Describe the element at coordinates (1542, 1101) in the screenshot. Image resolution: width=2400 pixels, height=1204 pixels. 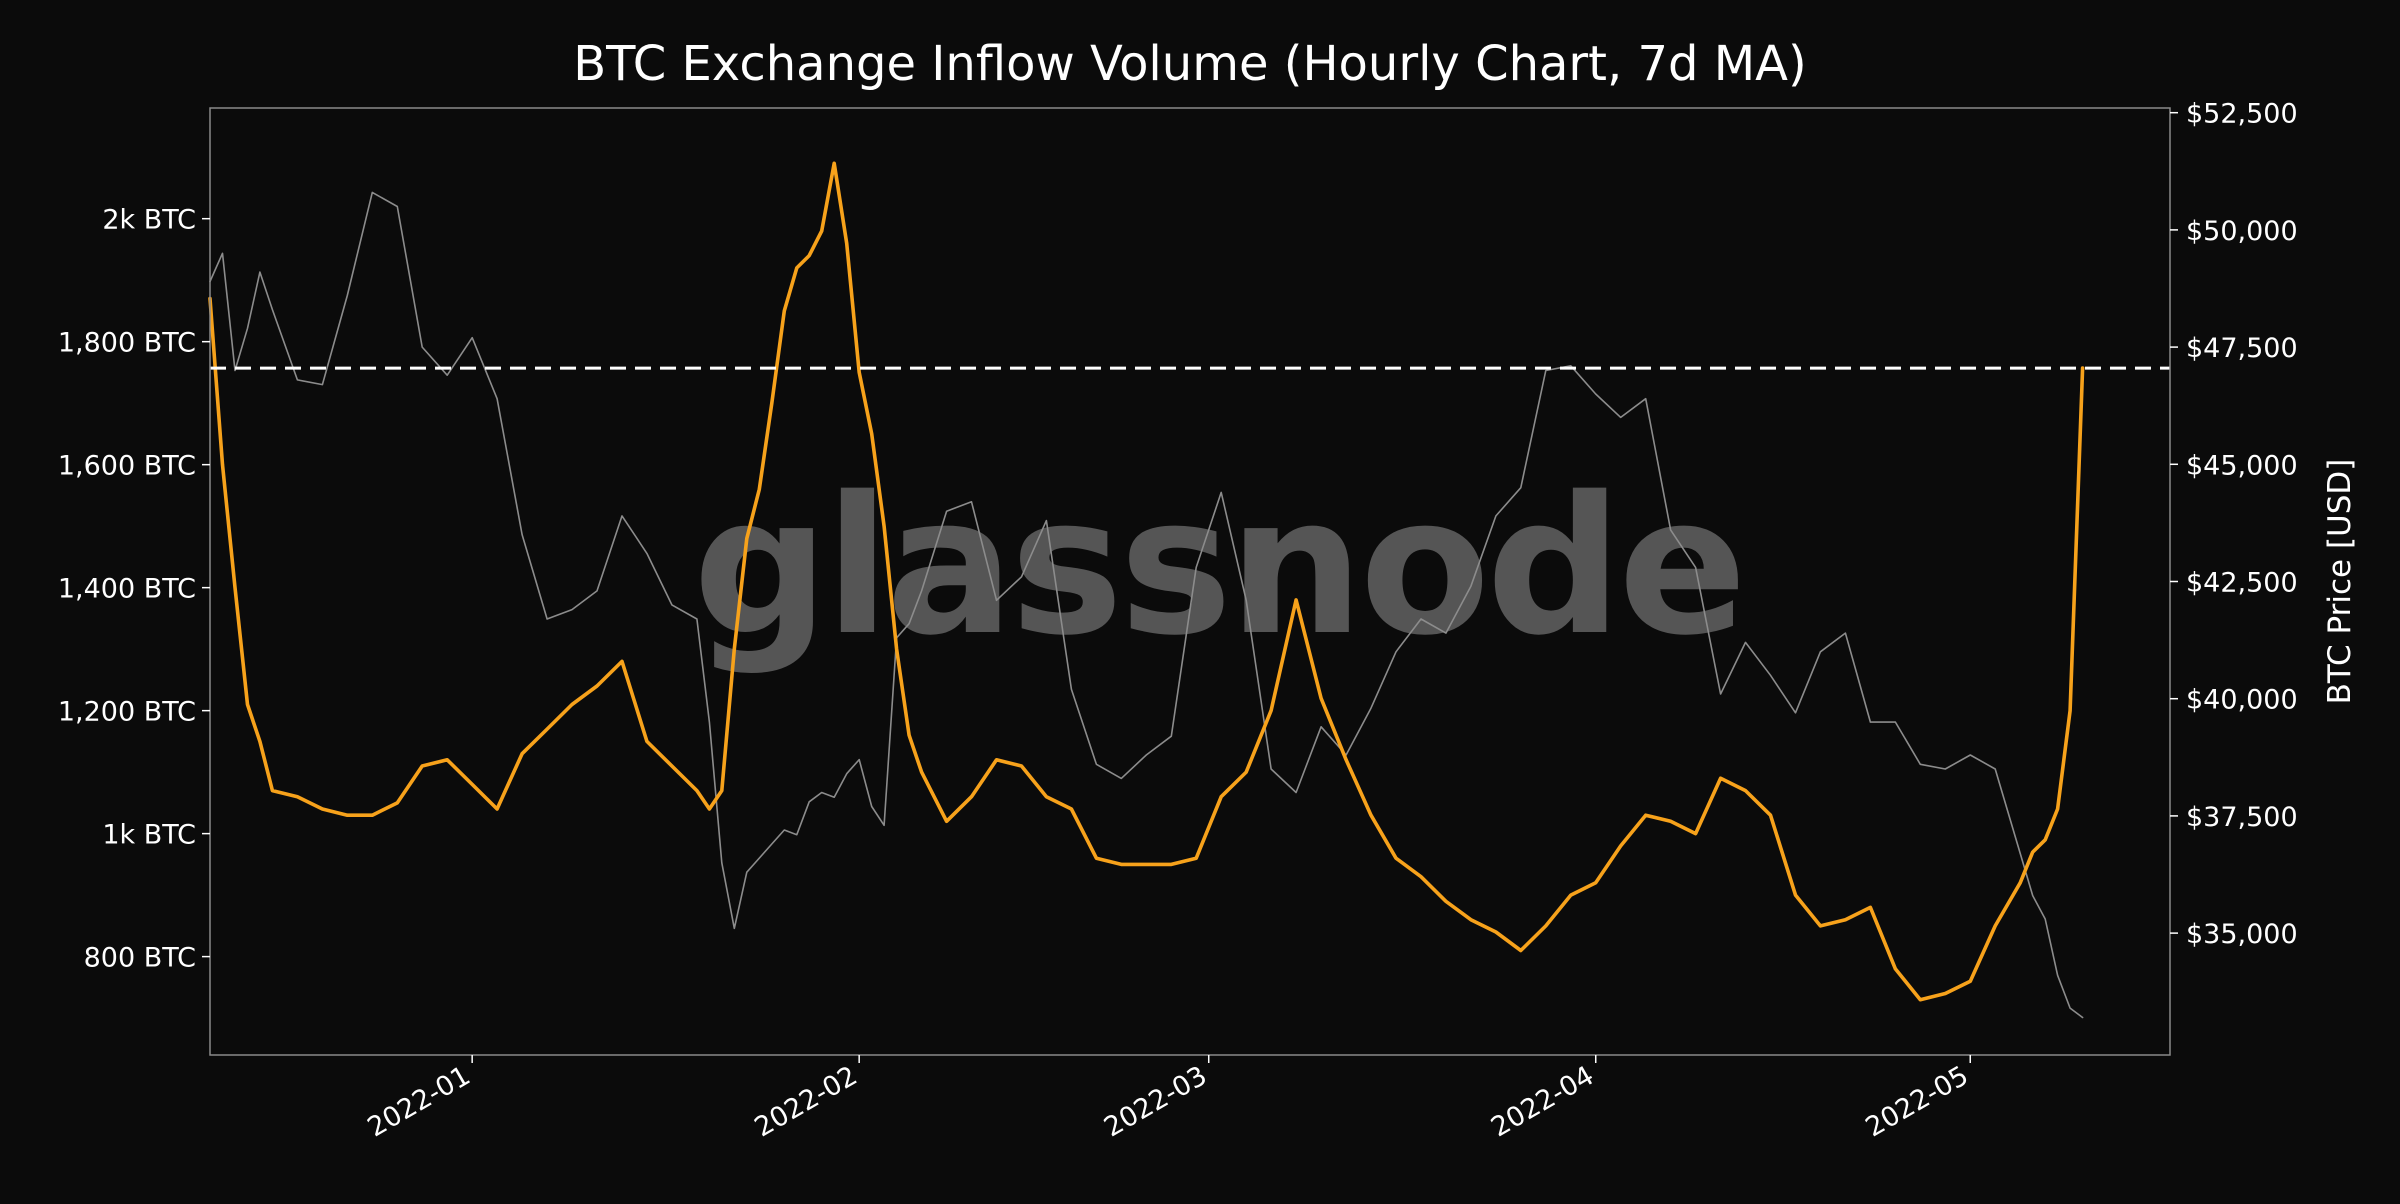
I see `x-tick-label: 2022-04` at that location.